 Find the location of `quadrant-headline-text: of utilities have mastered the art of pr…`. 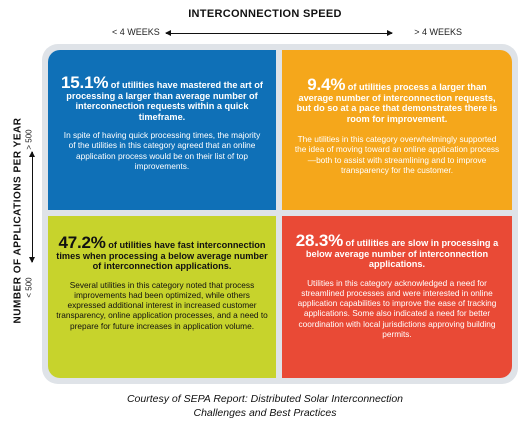

quadrant-headline-text: of utilities have mastered the art of pr… is located at coordinates (164, 101).